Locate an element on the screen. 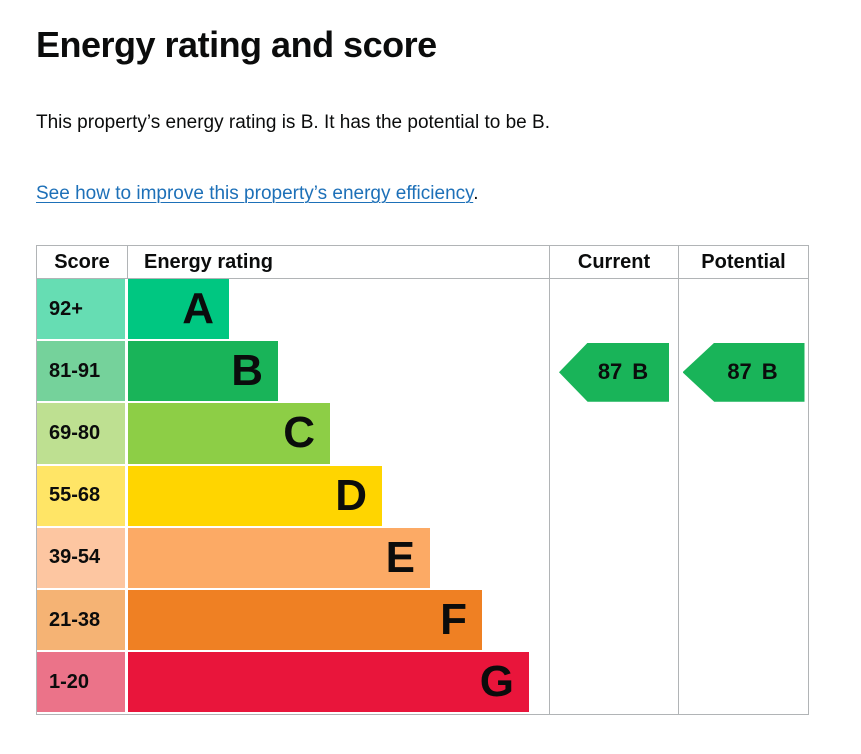  rating-cell-d: D is located at coordinates (338, 496).